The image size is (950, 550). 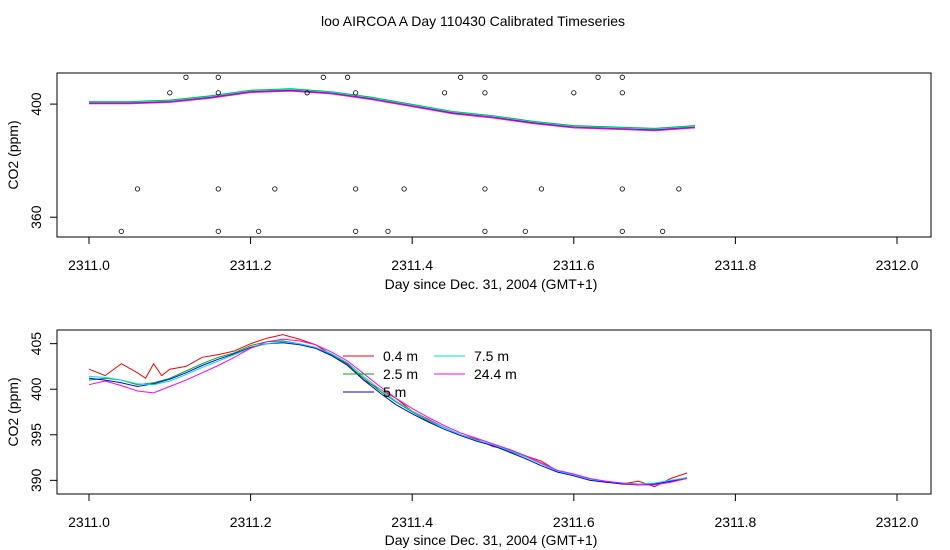 What do you see at coordinates (43, 412) in the screenshot?
I see `bottom-y-axis: 390 395 400 405` at bounding box center [43, 412].